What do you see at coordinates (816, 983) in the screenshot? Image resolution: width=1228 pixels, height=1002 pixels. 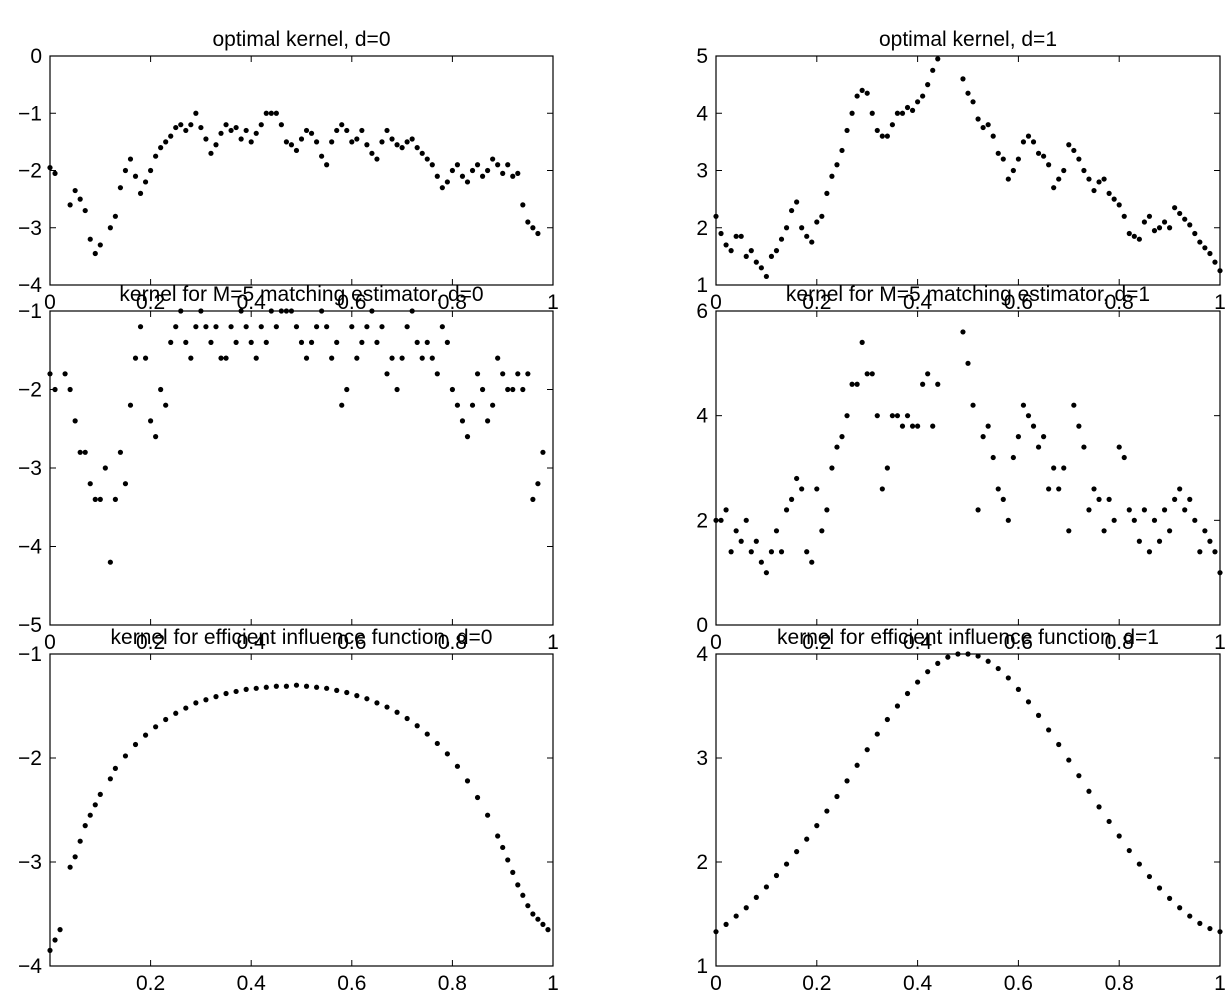 I see `x-tick-label: 0.2` at bounding box center [816, 983].